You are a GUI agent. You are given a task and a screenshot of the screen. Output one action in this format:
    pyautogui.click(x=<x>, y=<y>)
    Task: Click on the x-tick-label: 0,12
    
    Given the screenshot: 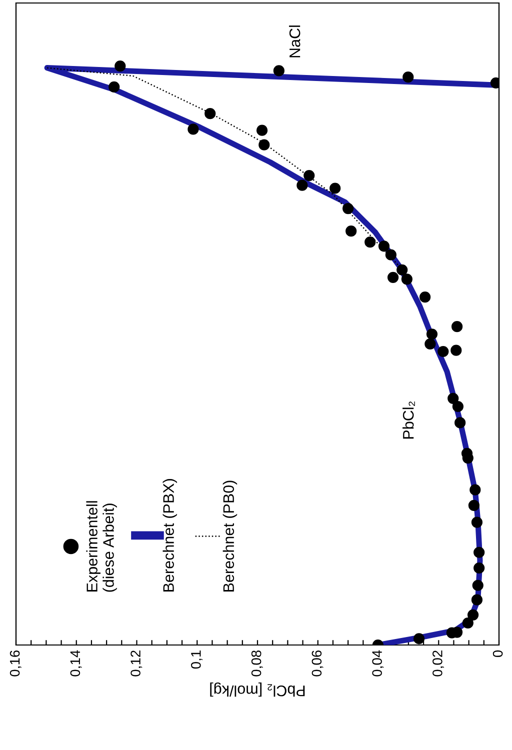 What is the action you would take?
    pyautogui.click(x=136, y=663)
    